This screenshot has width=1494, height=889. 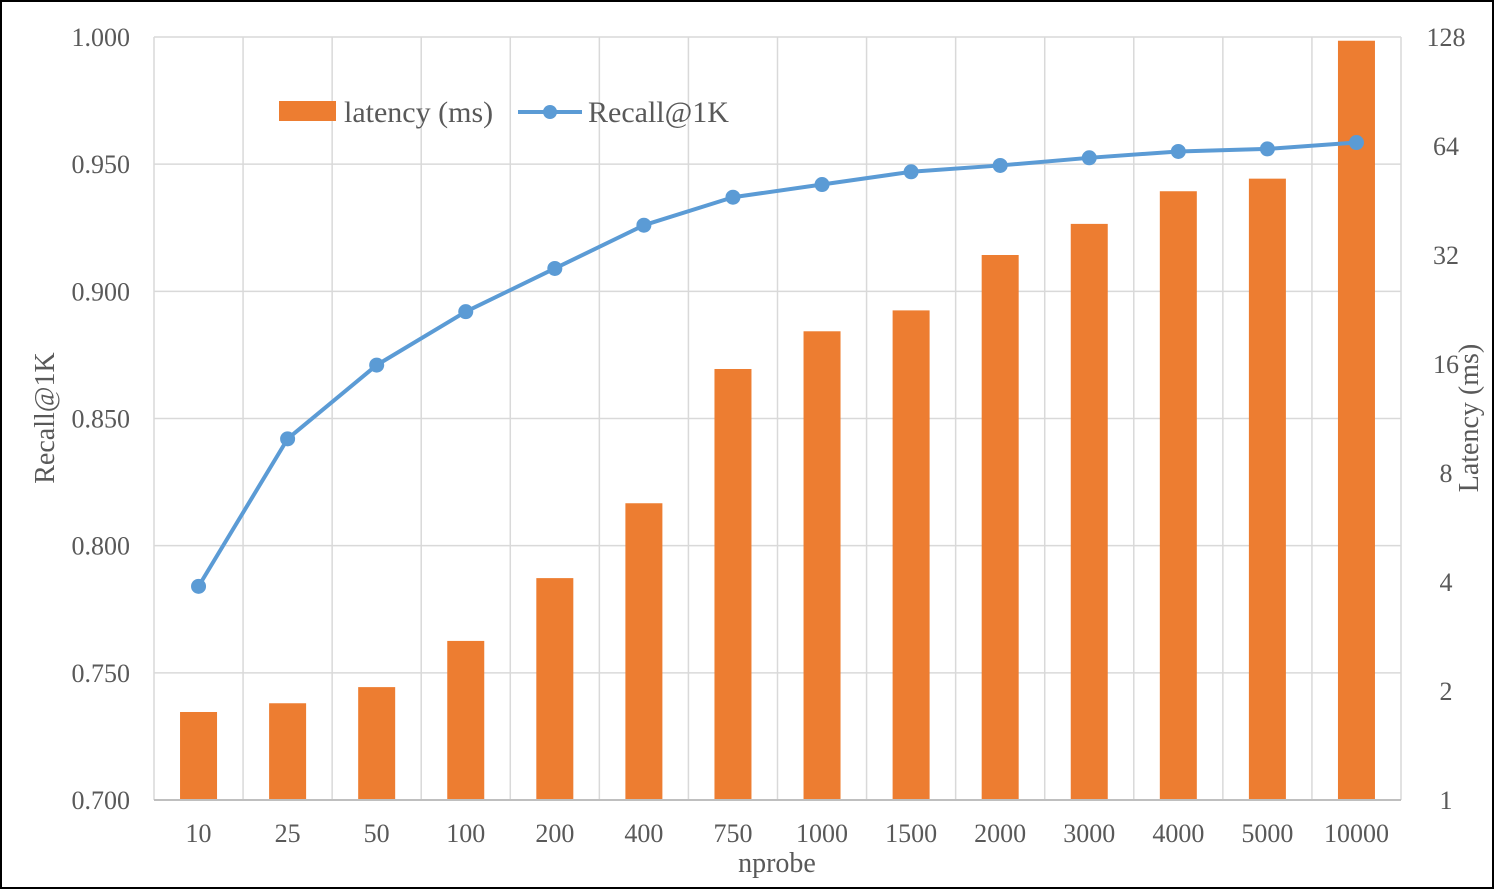 I want to click on y-right-tick-label: 16, so click(x=1446, y=364).